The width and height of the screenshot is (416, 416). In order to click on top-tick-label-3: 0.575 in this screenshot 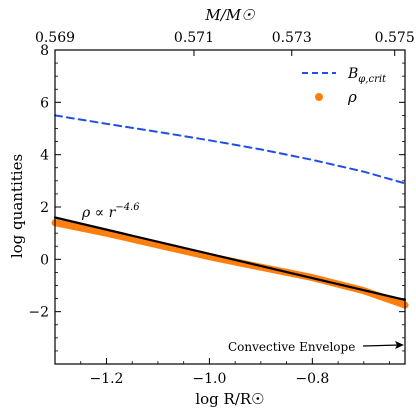, I will do `click(395, 38)`.